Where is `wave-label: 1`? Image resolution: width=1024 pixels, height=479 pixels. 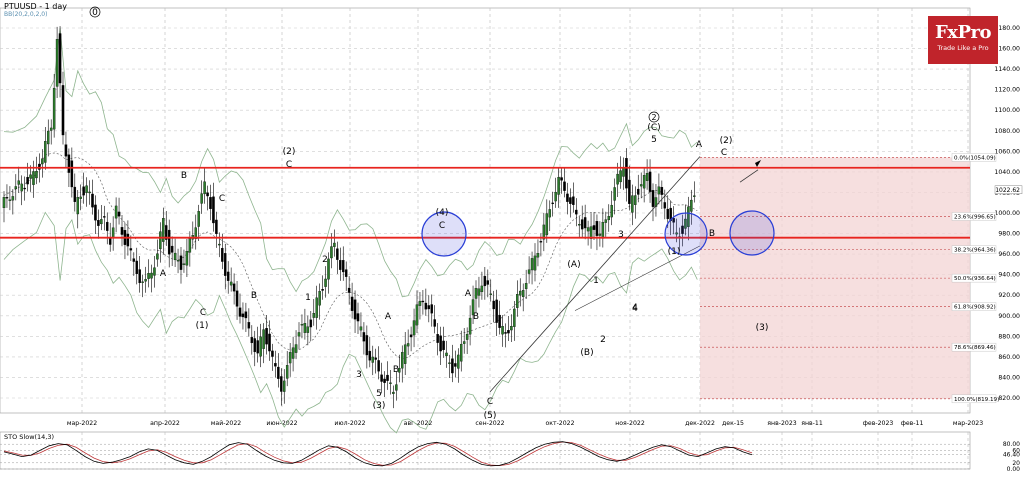
wave-label: 1 is located at coordinates (596, 281).